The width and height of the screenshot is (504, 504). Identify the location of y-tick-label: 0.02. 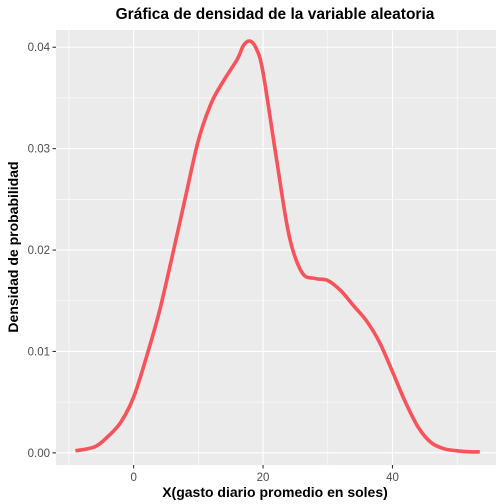
(39, 251).